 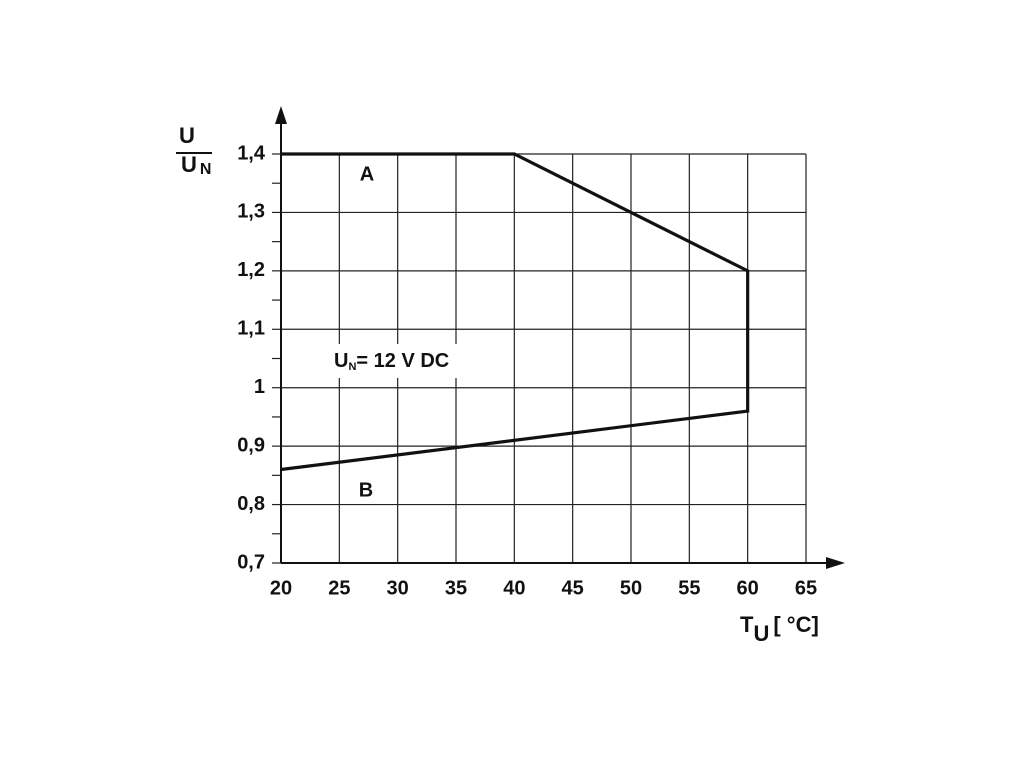 What do you see at coordinates (366, 490) in the screenshot?
I see `curve-label: B` at bounding box center [366, 490].